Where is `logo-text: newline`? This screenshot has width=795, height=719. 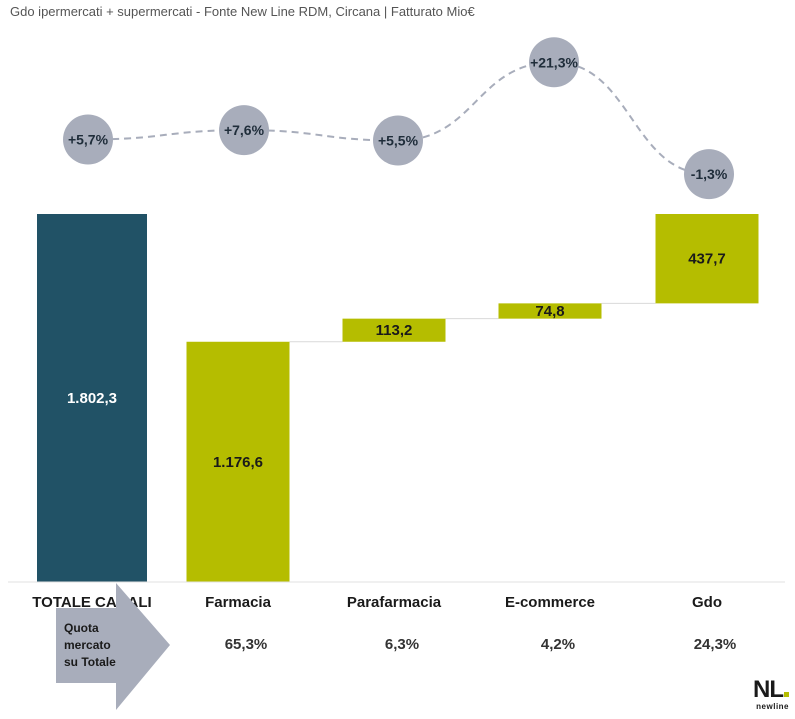 logo-text: newline is located at coordinates (772, 706).